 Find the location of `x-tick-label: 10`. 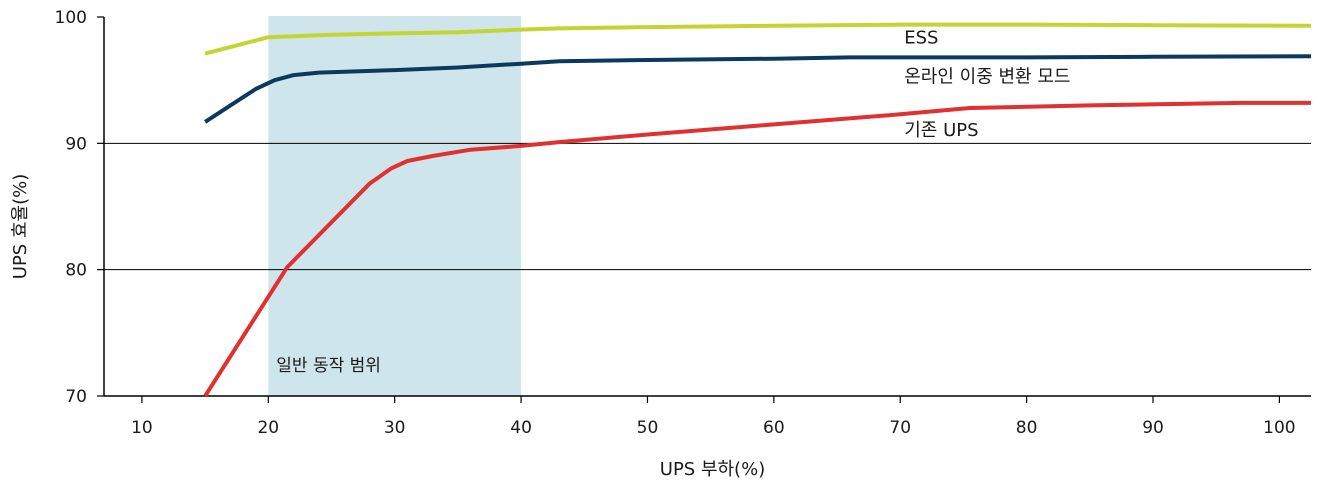

x-tick-label: 10 is located at coordinates (142, 428).